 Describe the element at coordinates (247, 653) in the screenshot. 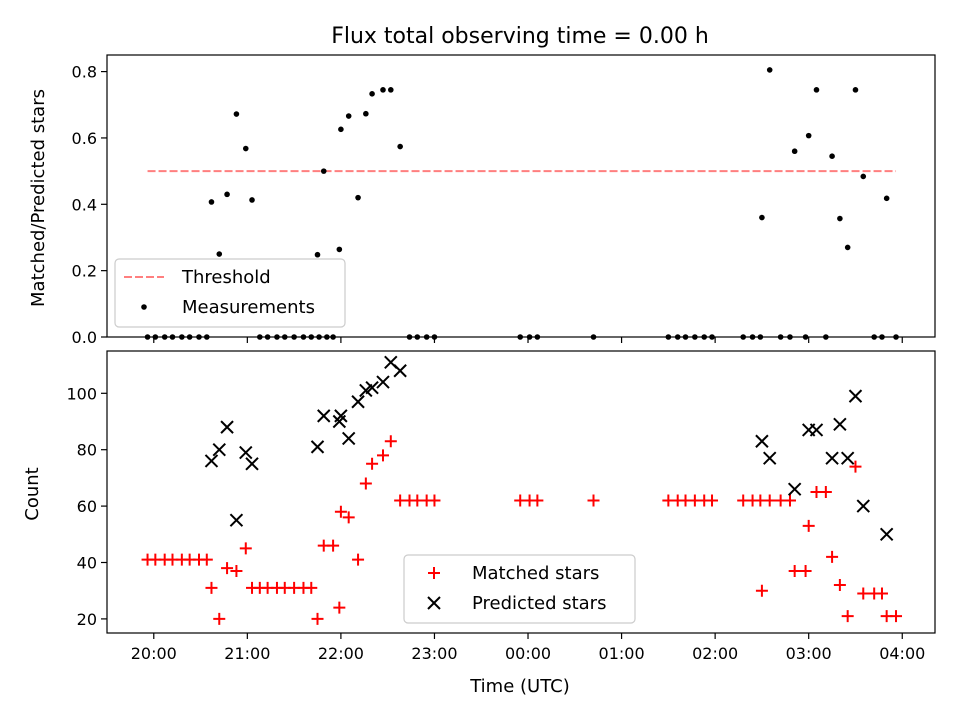

I see `x-tick-label: 21:00` at that location.